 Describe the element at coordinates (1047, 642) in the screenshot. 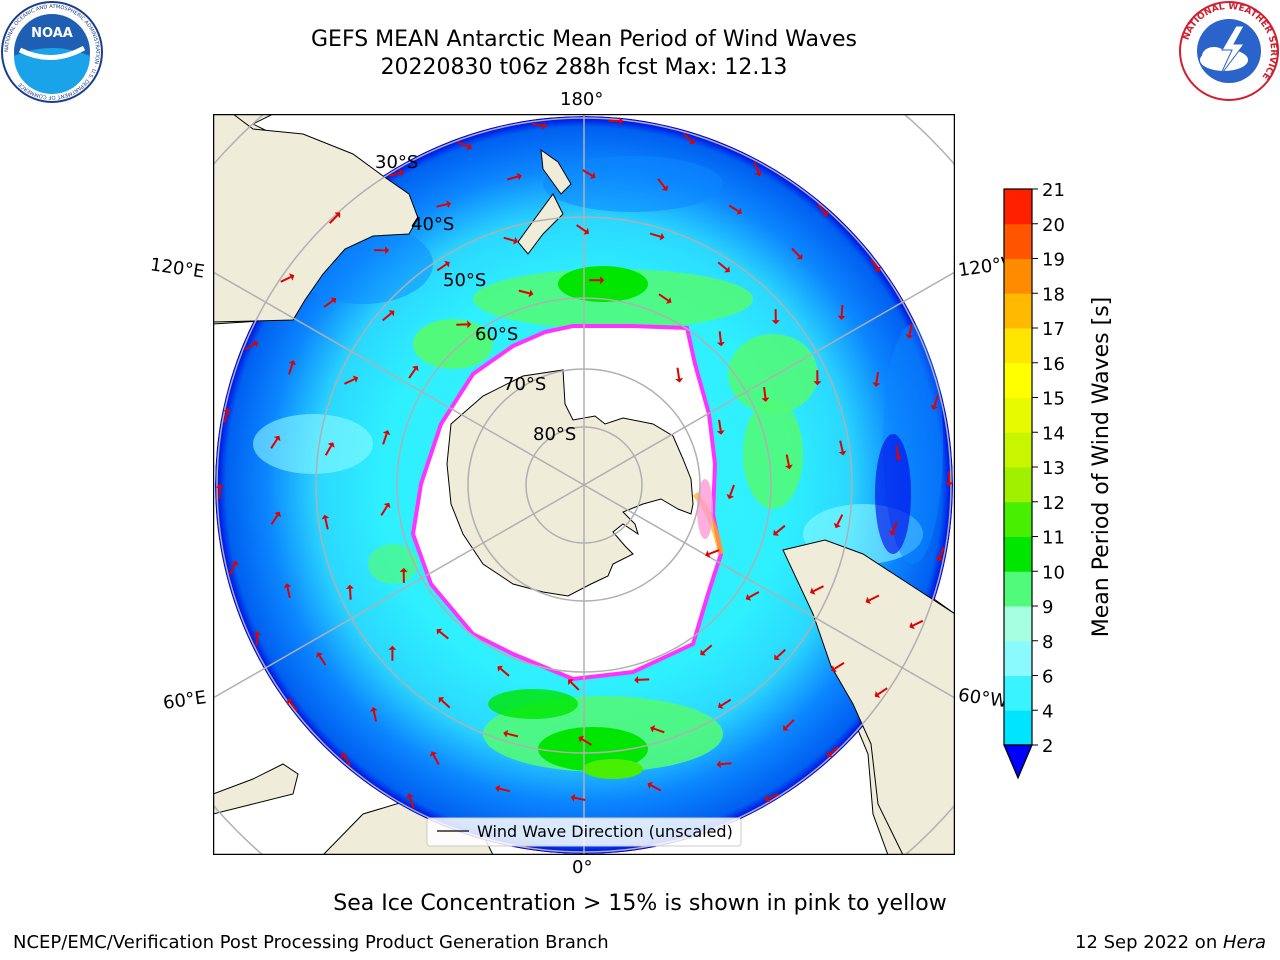

I see `colorbar-tick-label: 8` at that location.